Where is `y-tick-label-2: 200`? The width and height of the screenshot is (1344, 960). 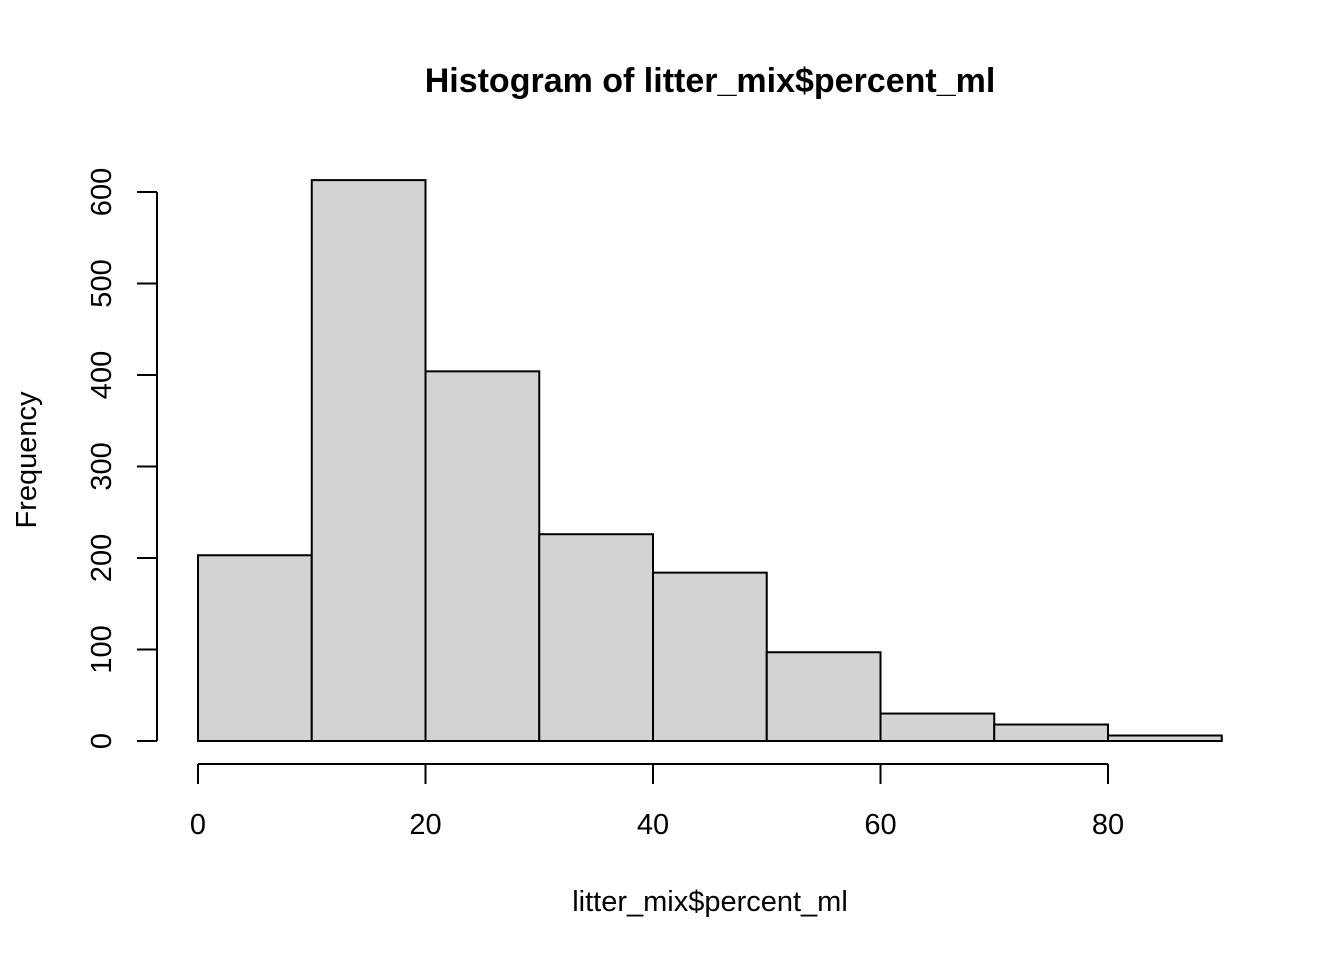
y-tick-label-2: 200 is located at coordinates (102, 558).